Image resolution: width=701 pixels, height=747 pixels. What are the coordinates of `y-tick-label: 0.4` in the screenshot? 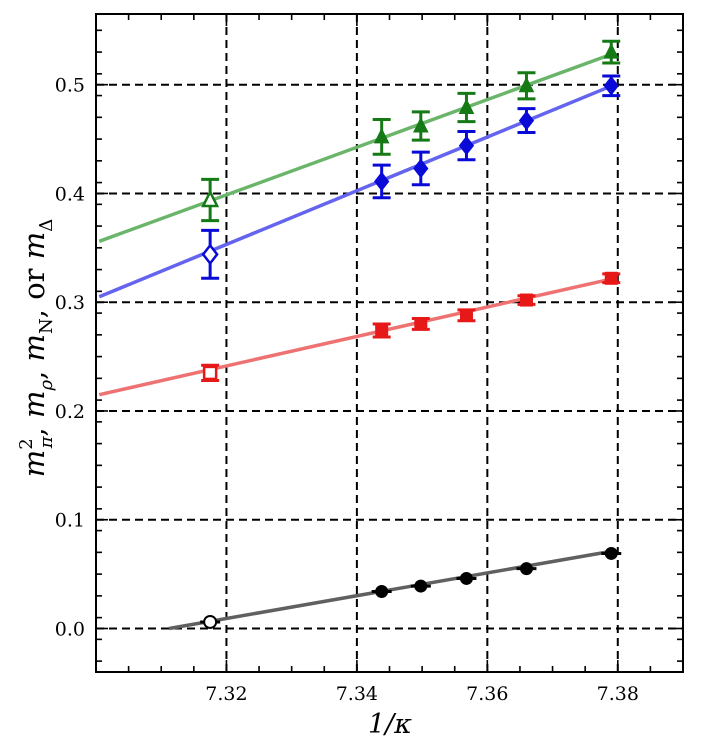 It's located at (70, 194).